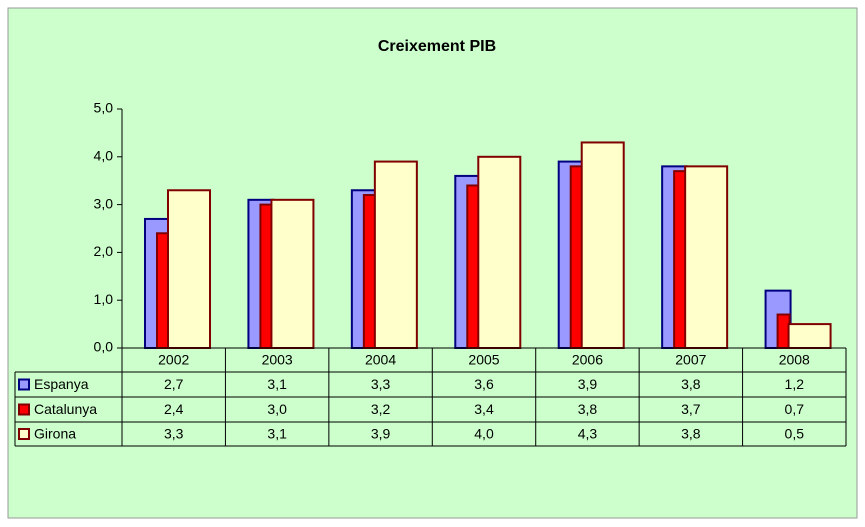  What do you see at coordinates (65, 409) in the screenshot?
I see `legend-label: Catalunya` at bounding box center [65, 409].